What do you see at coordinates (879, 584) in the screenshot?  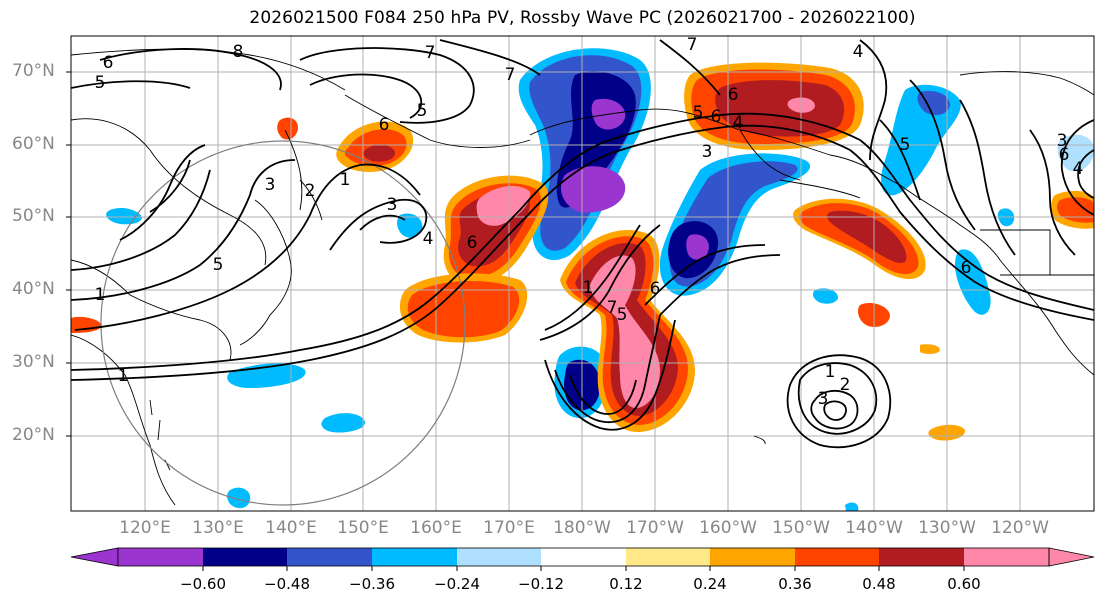 I see `colorbar-tick-label: 0.48` at bounding box center [879, 584].